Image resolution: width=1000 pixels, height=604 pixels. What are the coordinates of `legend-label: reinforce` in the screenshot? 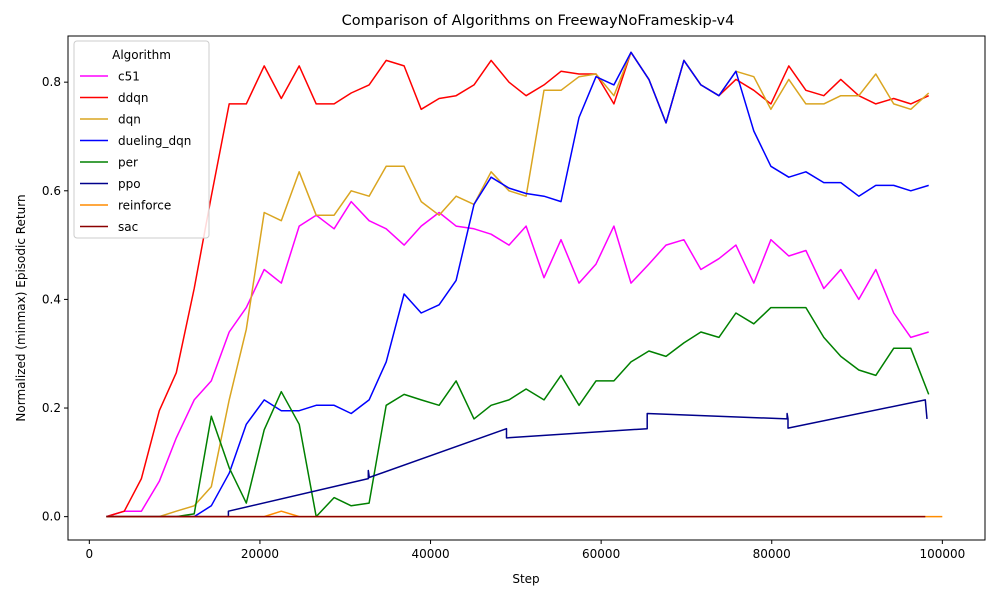 It's located at (144, 206).